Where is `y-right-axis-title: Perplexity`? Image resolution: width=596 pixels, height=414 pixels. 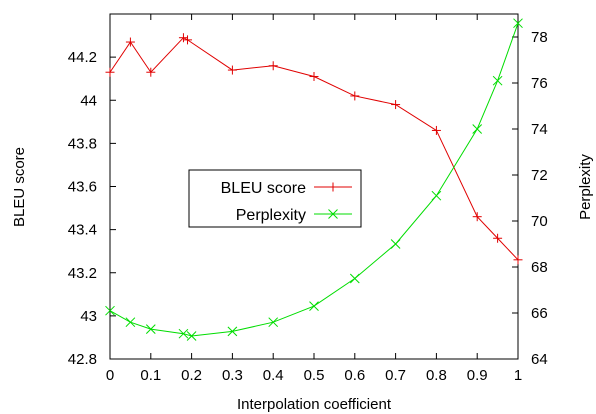 y-right-axis-title: Perplexity is located at coordinates (585, 187).